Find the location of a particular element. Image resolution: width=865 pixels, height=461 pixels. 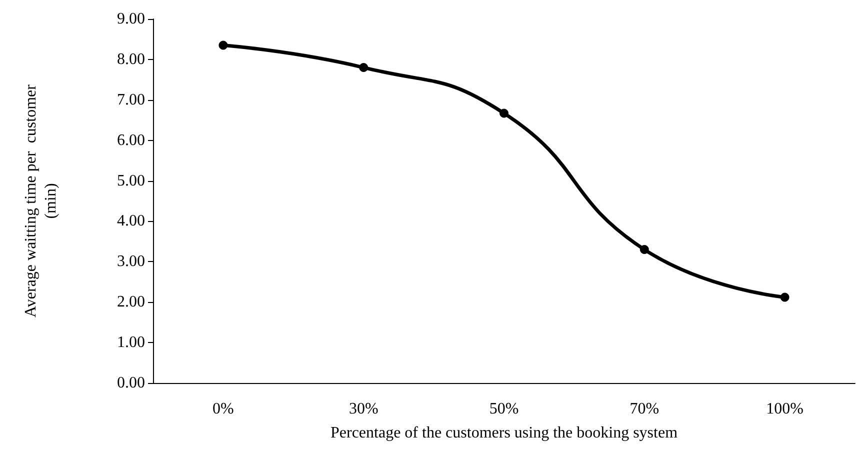

x-tick-label: 50% is located at coordinates (504, 409).